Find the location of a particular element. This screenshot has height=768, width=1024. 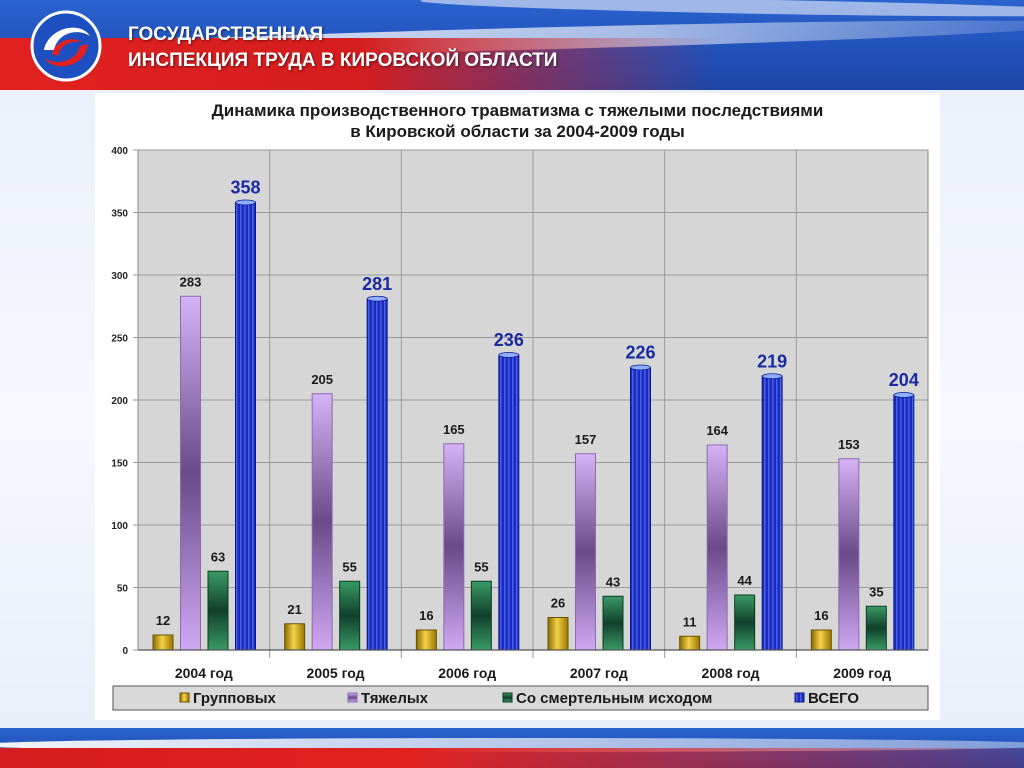

data-label: 165 is located at coordinates (454, 429).